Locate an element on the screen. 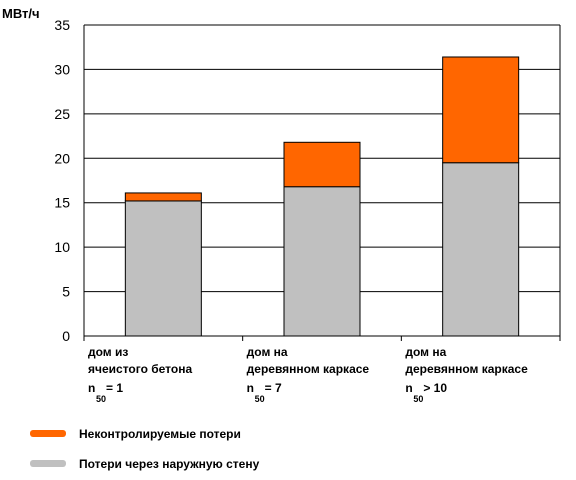 This screenshot has width=576, height=480. y-tick-label: 25 is located at coordinates (62, 114).